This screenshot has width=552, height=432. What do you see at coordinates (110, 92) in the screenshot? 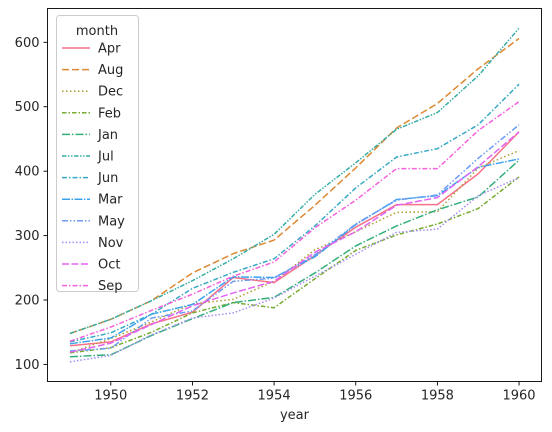
I see `legend-label-dec: Dec` at bounding box center [110, 92].